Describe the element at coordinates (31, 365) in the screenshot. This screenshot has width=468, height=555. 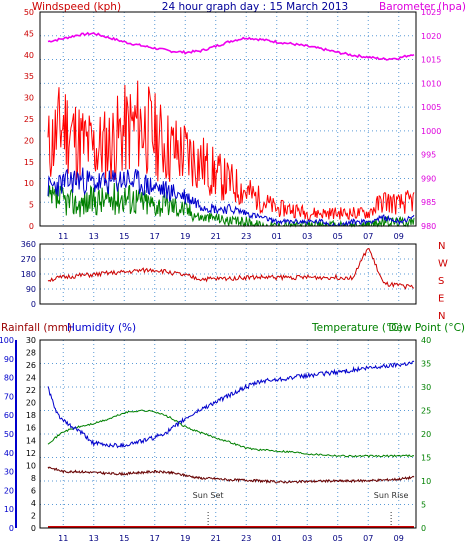
I see `rainfall-tick-label: 26` at that location.